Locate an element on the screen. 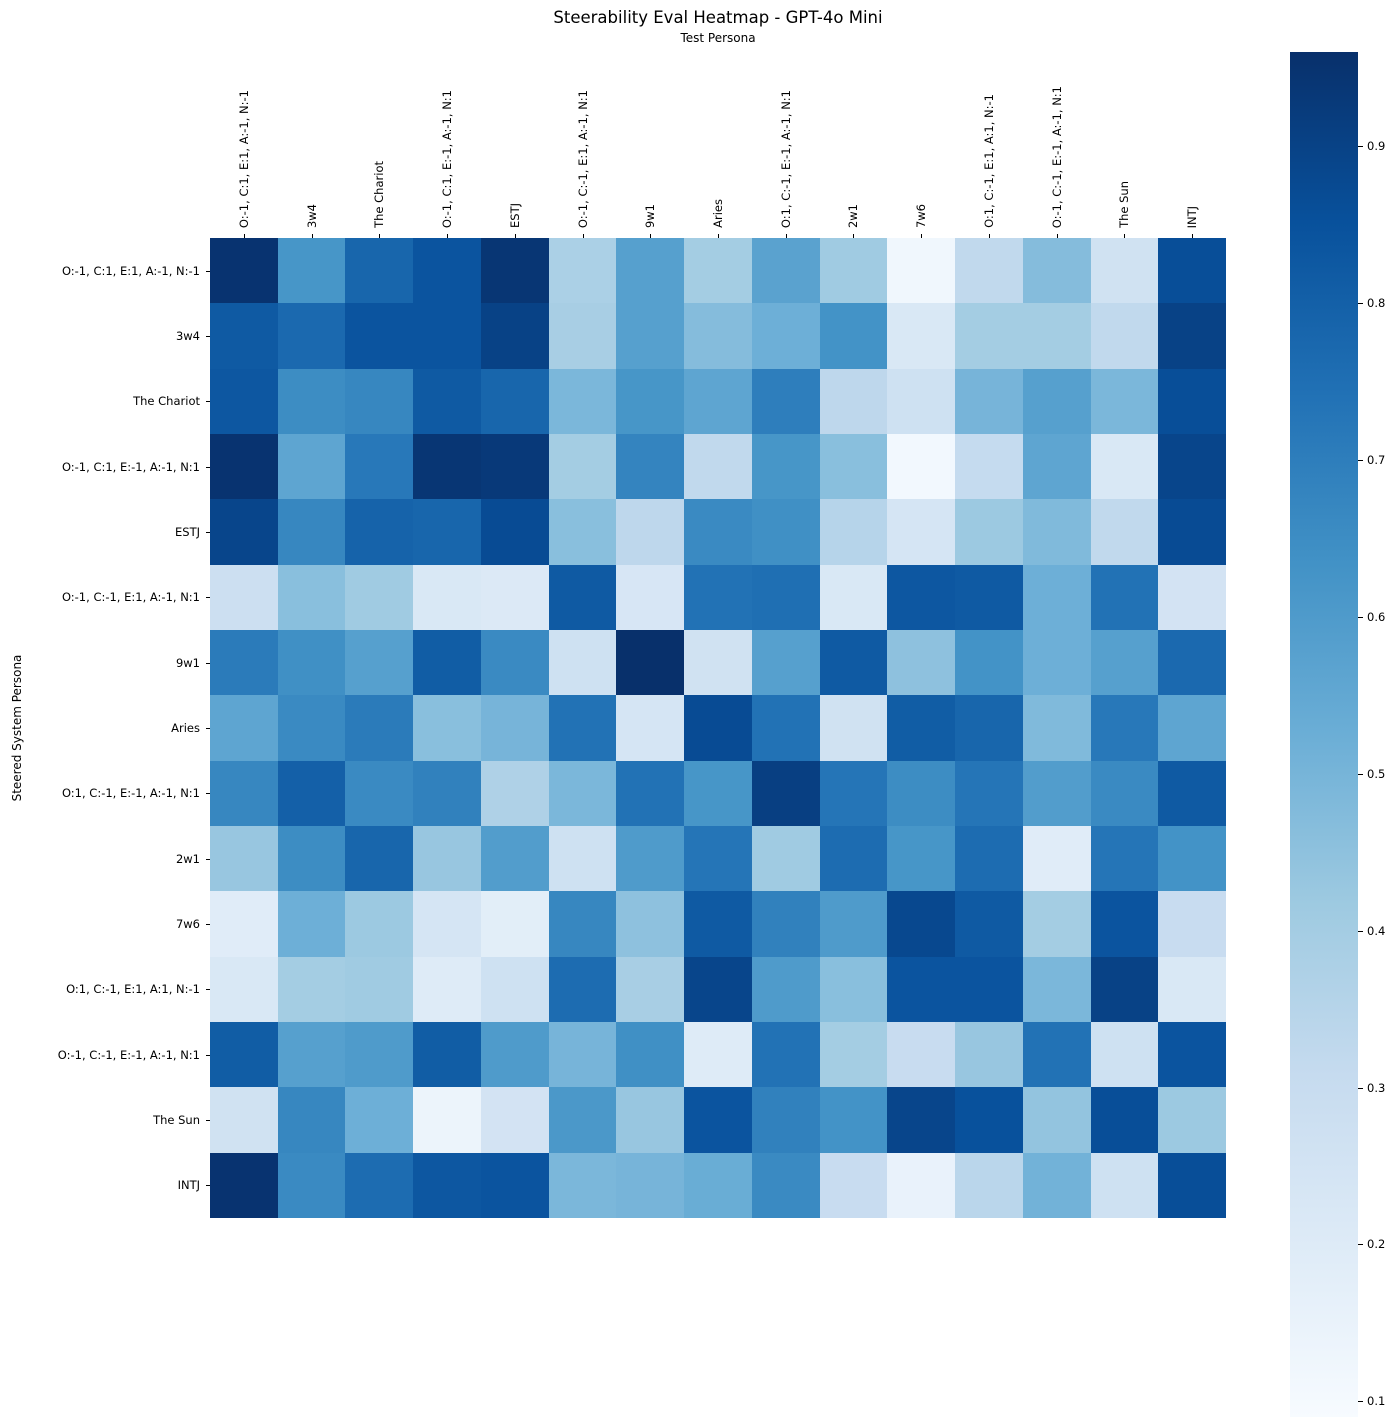 The image size is (1399, 1428). x-tick-label: O:-1, C:-1, E:1, A:-1, N:1 is located at coordinates (582, 158).